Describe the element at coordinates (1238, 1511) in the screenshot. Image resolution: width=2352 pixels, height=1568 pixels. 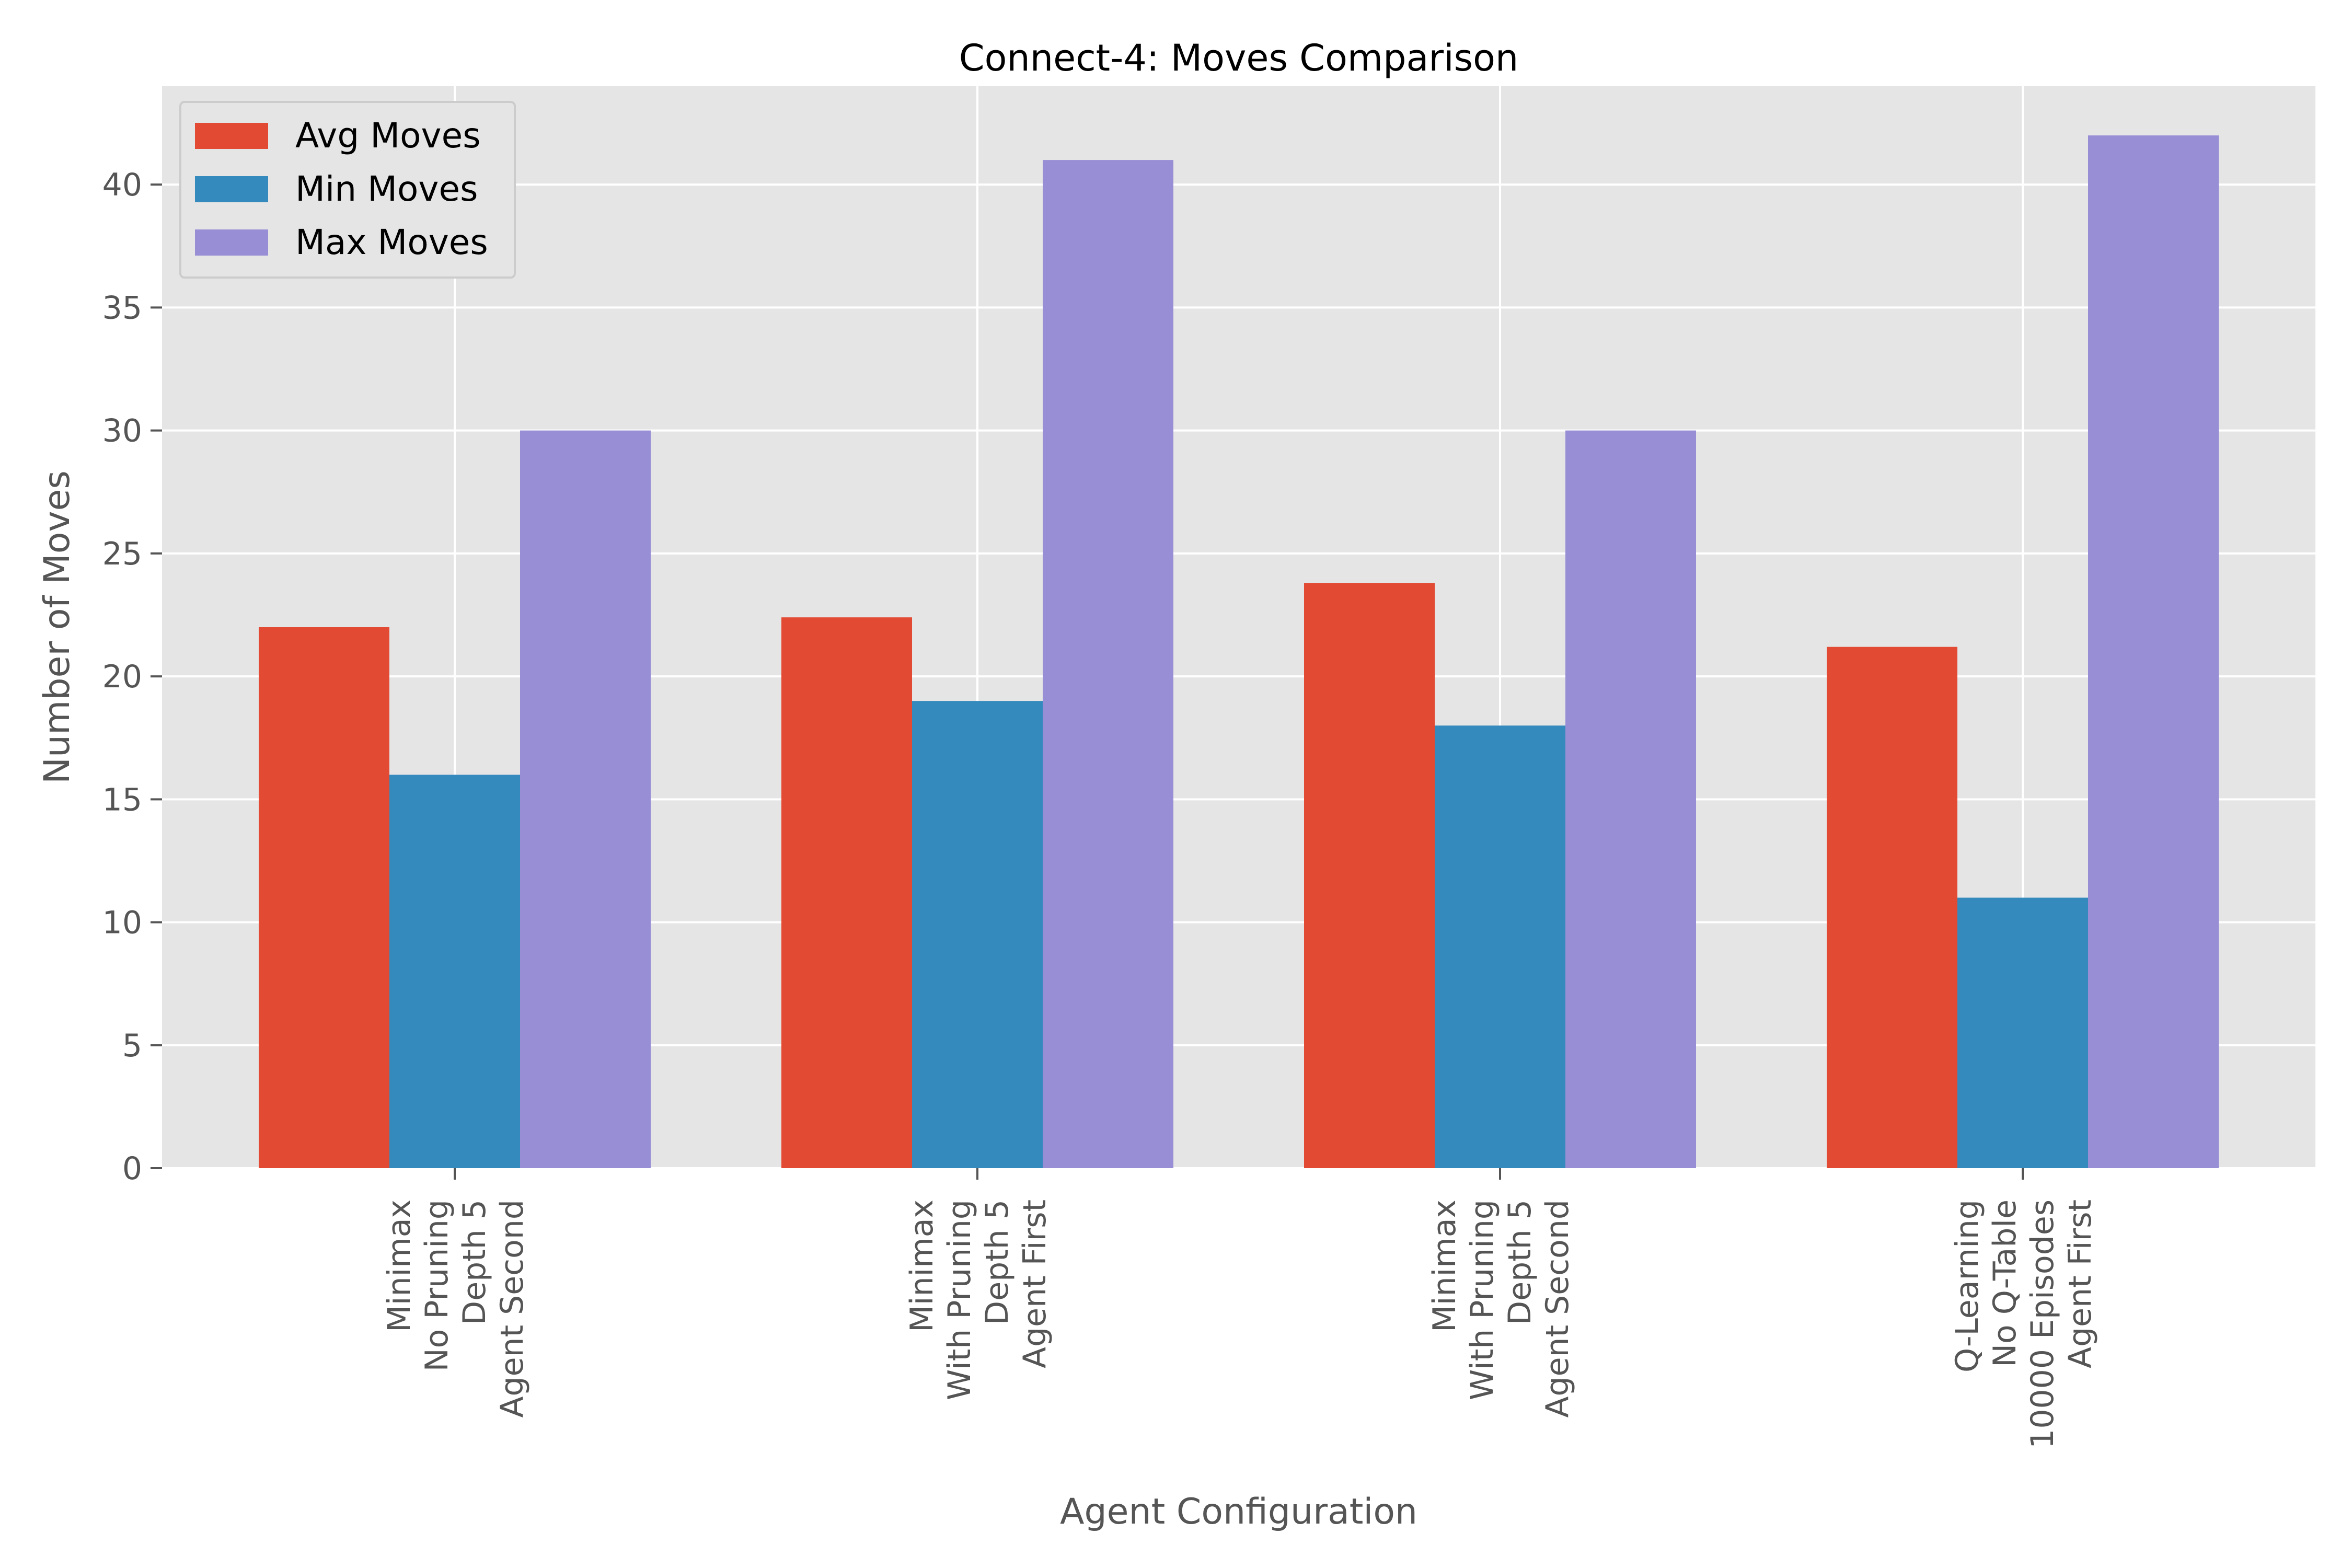
I see `x-axis-label: Agent Configuration` at that location.